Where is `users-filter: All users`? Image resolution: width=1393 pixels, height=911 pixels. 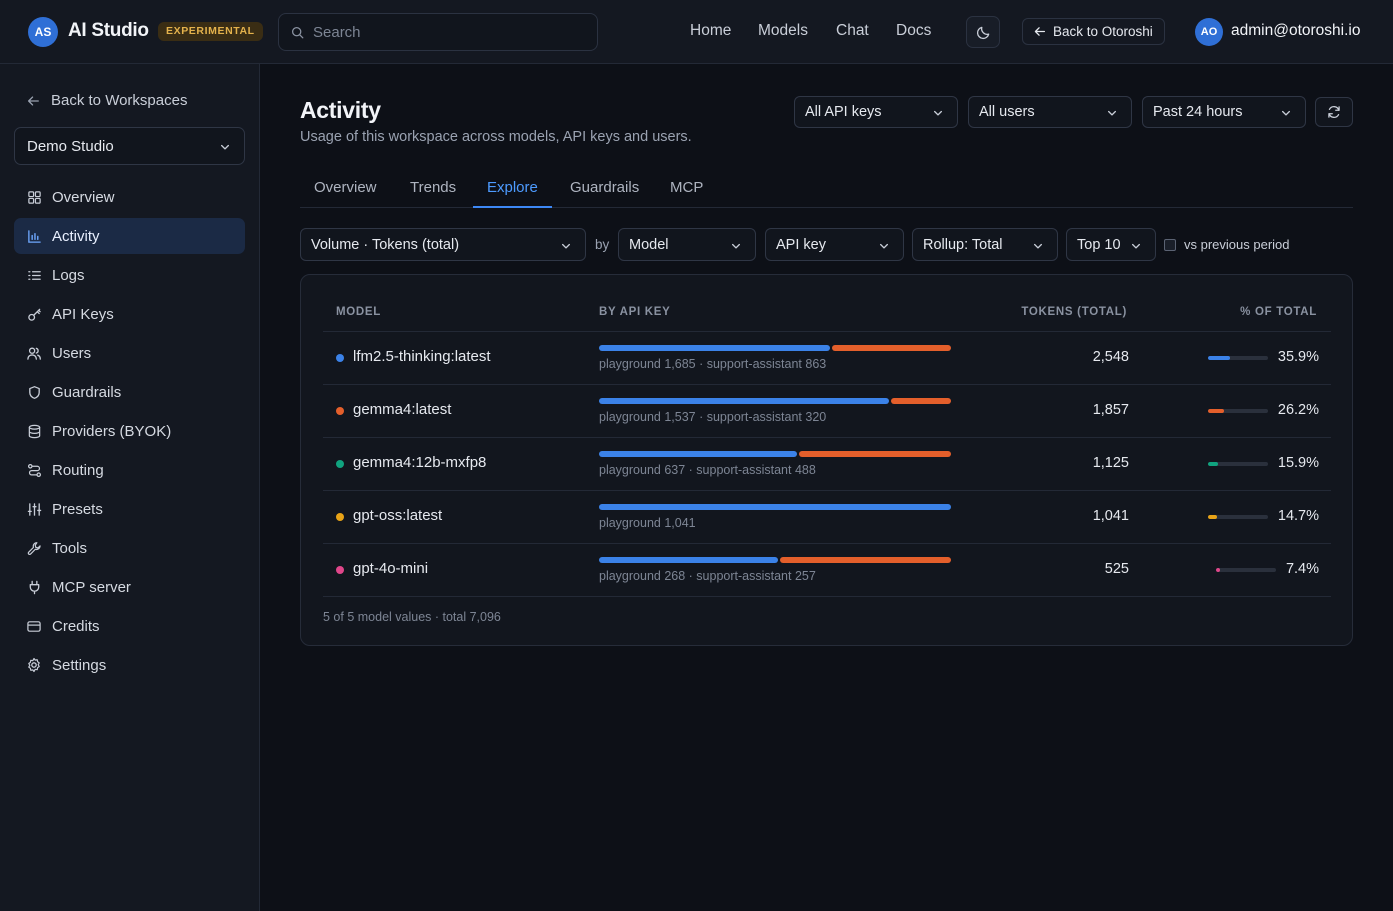
users-filter: All users is located at coordinates (1050, 112).